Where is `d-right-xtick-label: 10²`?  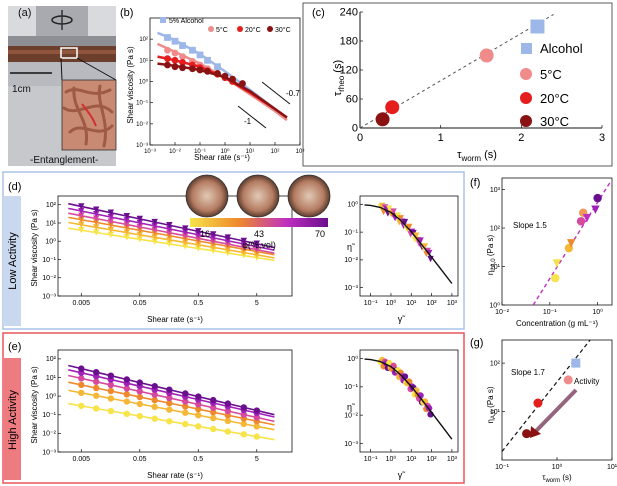 d-right-xtick-label: 10² is located at coordinates (432, 303).